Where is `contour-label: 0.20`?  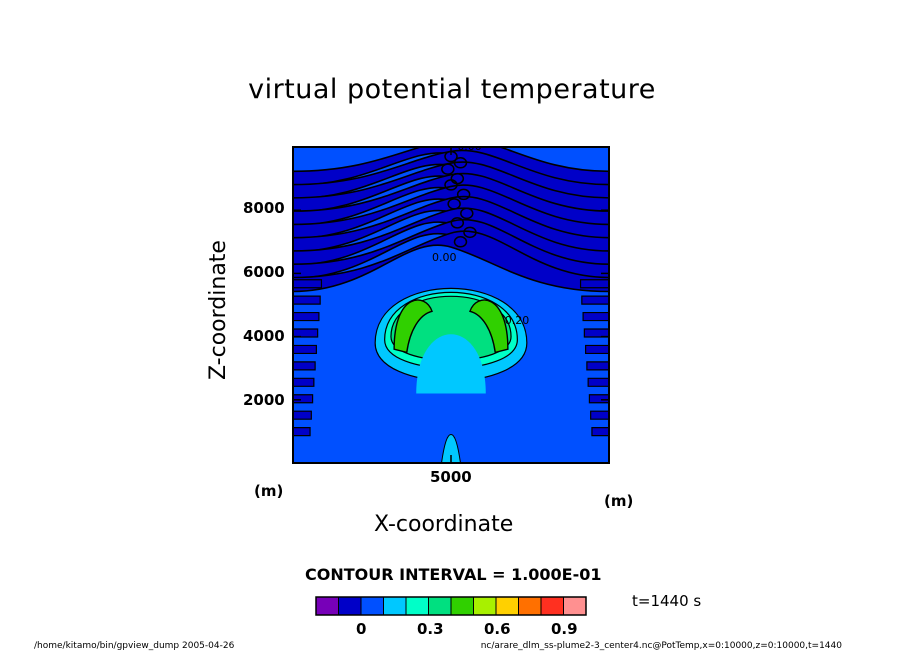
contour-label: 0.20 is located at coordinates (517, 320).